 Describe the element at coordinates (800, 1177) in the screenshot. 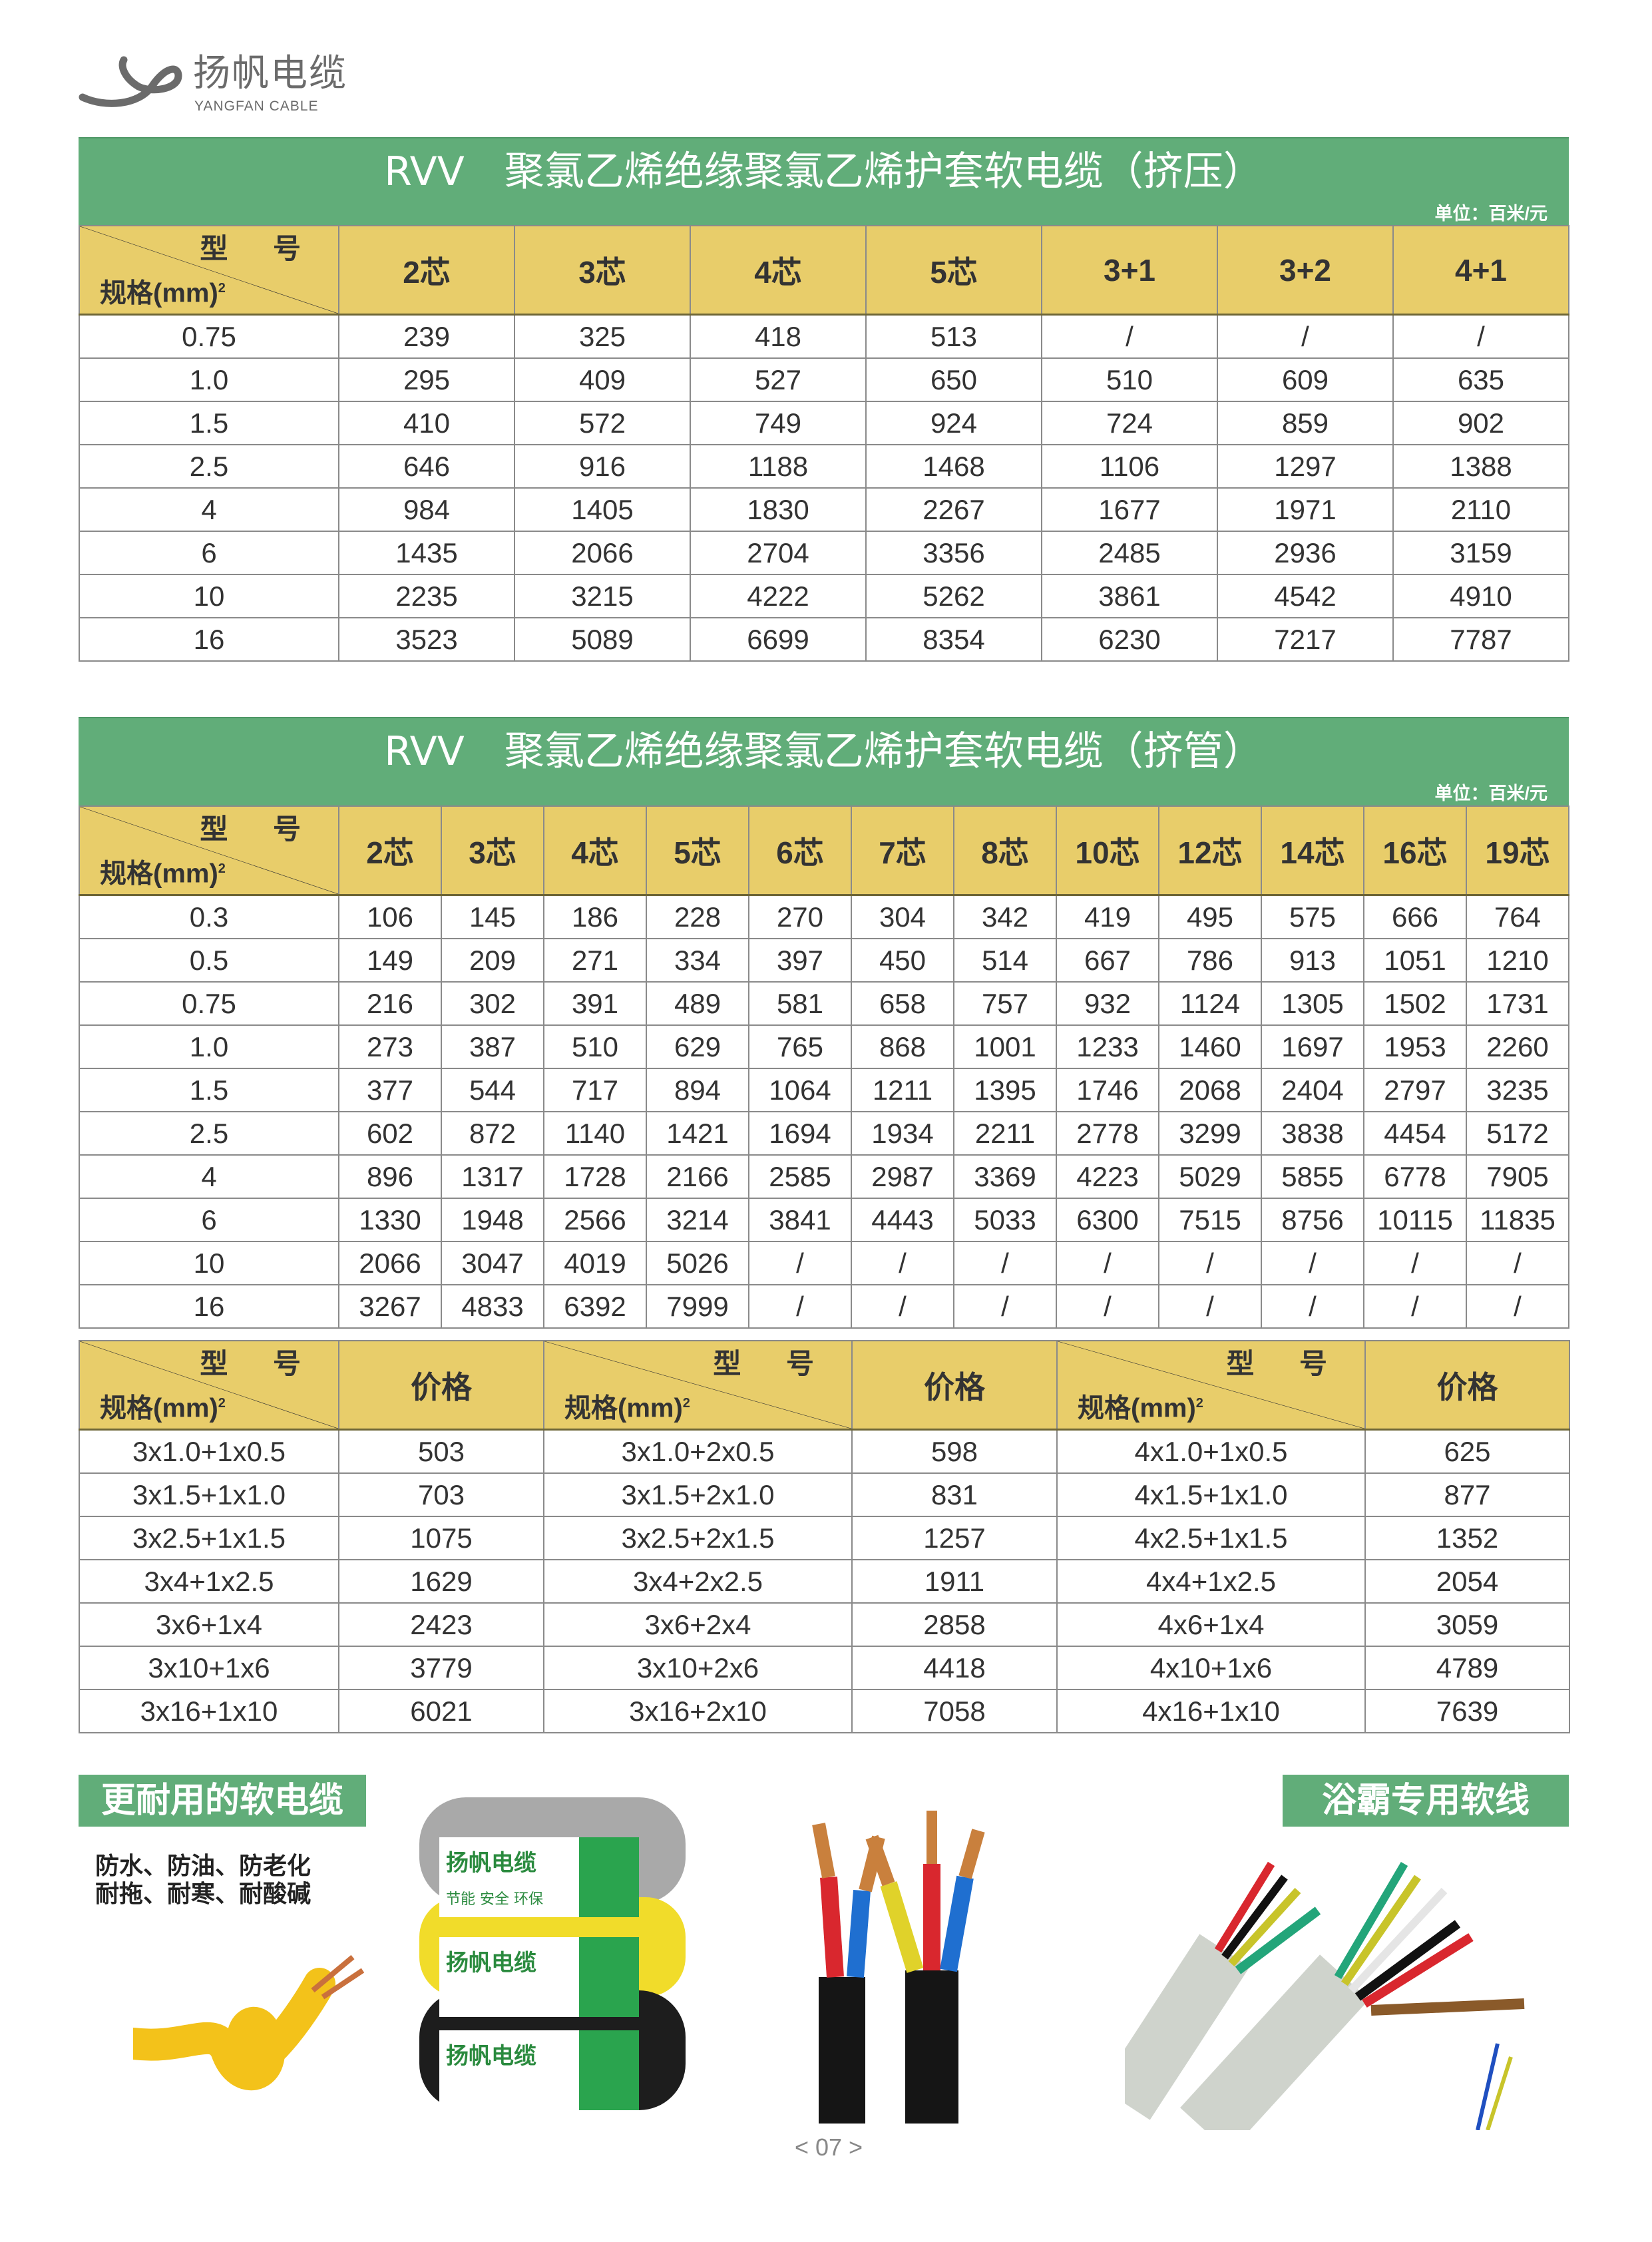

I see `price-cell: 2585` at that location.